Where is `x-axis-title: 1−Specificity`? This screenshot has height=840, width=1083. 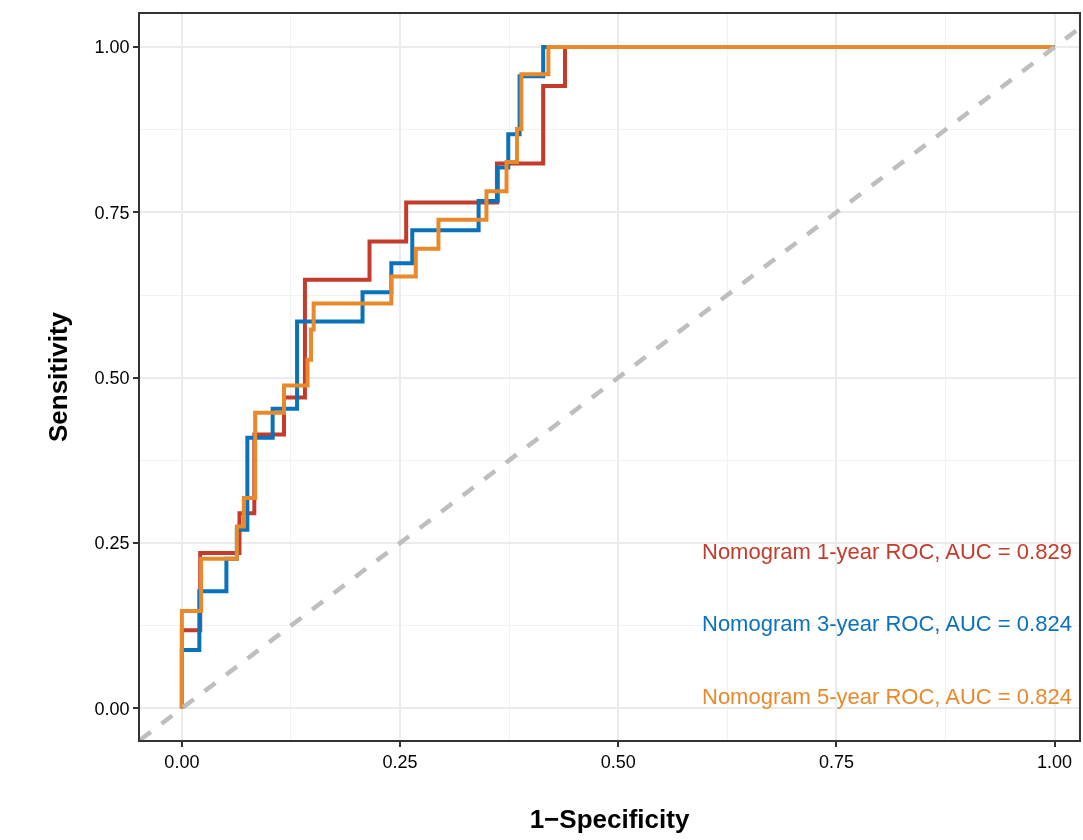 x-axis-title: 1−Specificity is located at coordinates (609, 818).